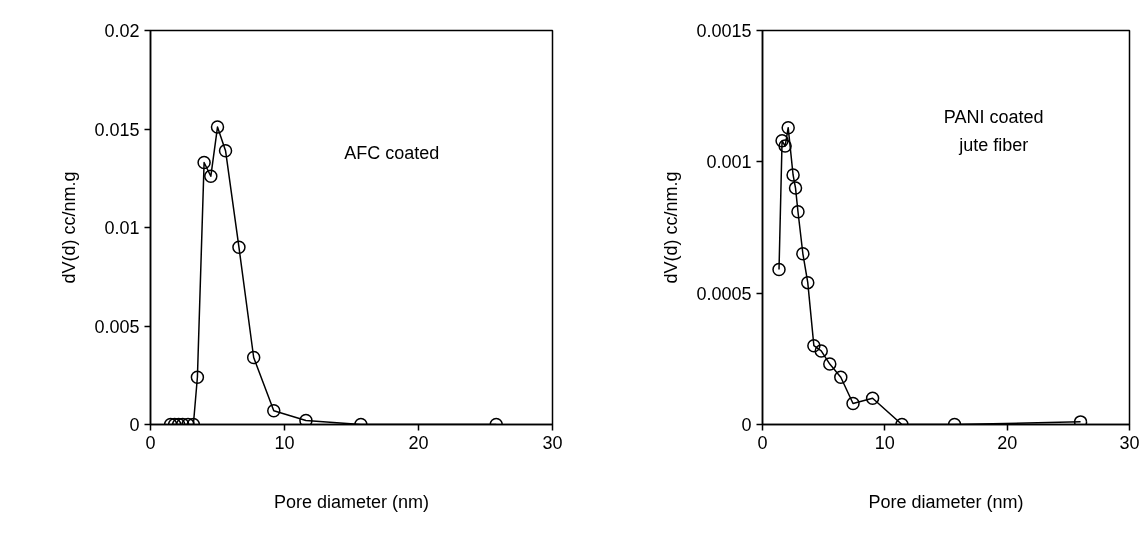  Describe the element at coordinates (724, 31) in the screenshot. I see `y-tick-label: 0.0015` at that location.